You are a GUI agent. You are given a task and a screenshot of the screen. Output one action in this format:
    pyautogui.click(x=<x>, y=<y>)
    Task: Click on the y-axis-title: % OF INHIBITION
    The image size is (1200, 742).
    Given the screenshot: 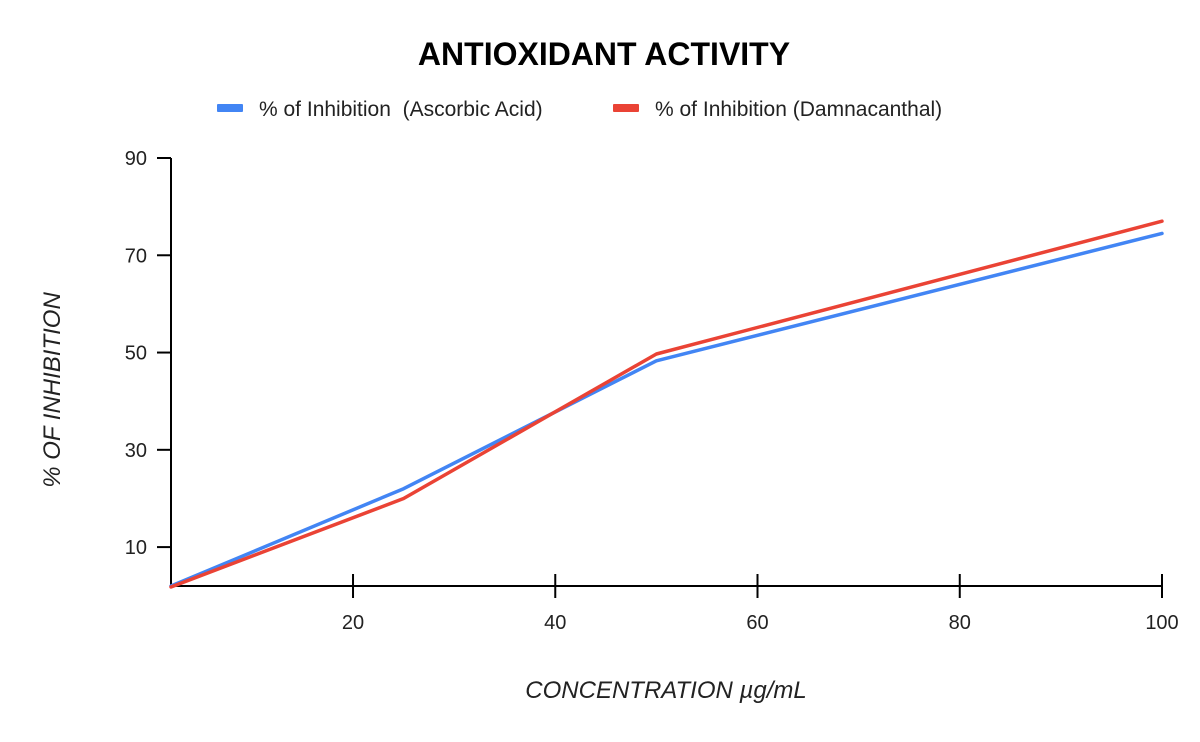 What is the action you would take?
    pyautogui.click(x=52, y=390)
    